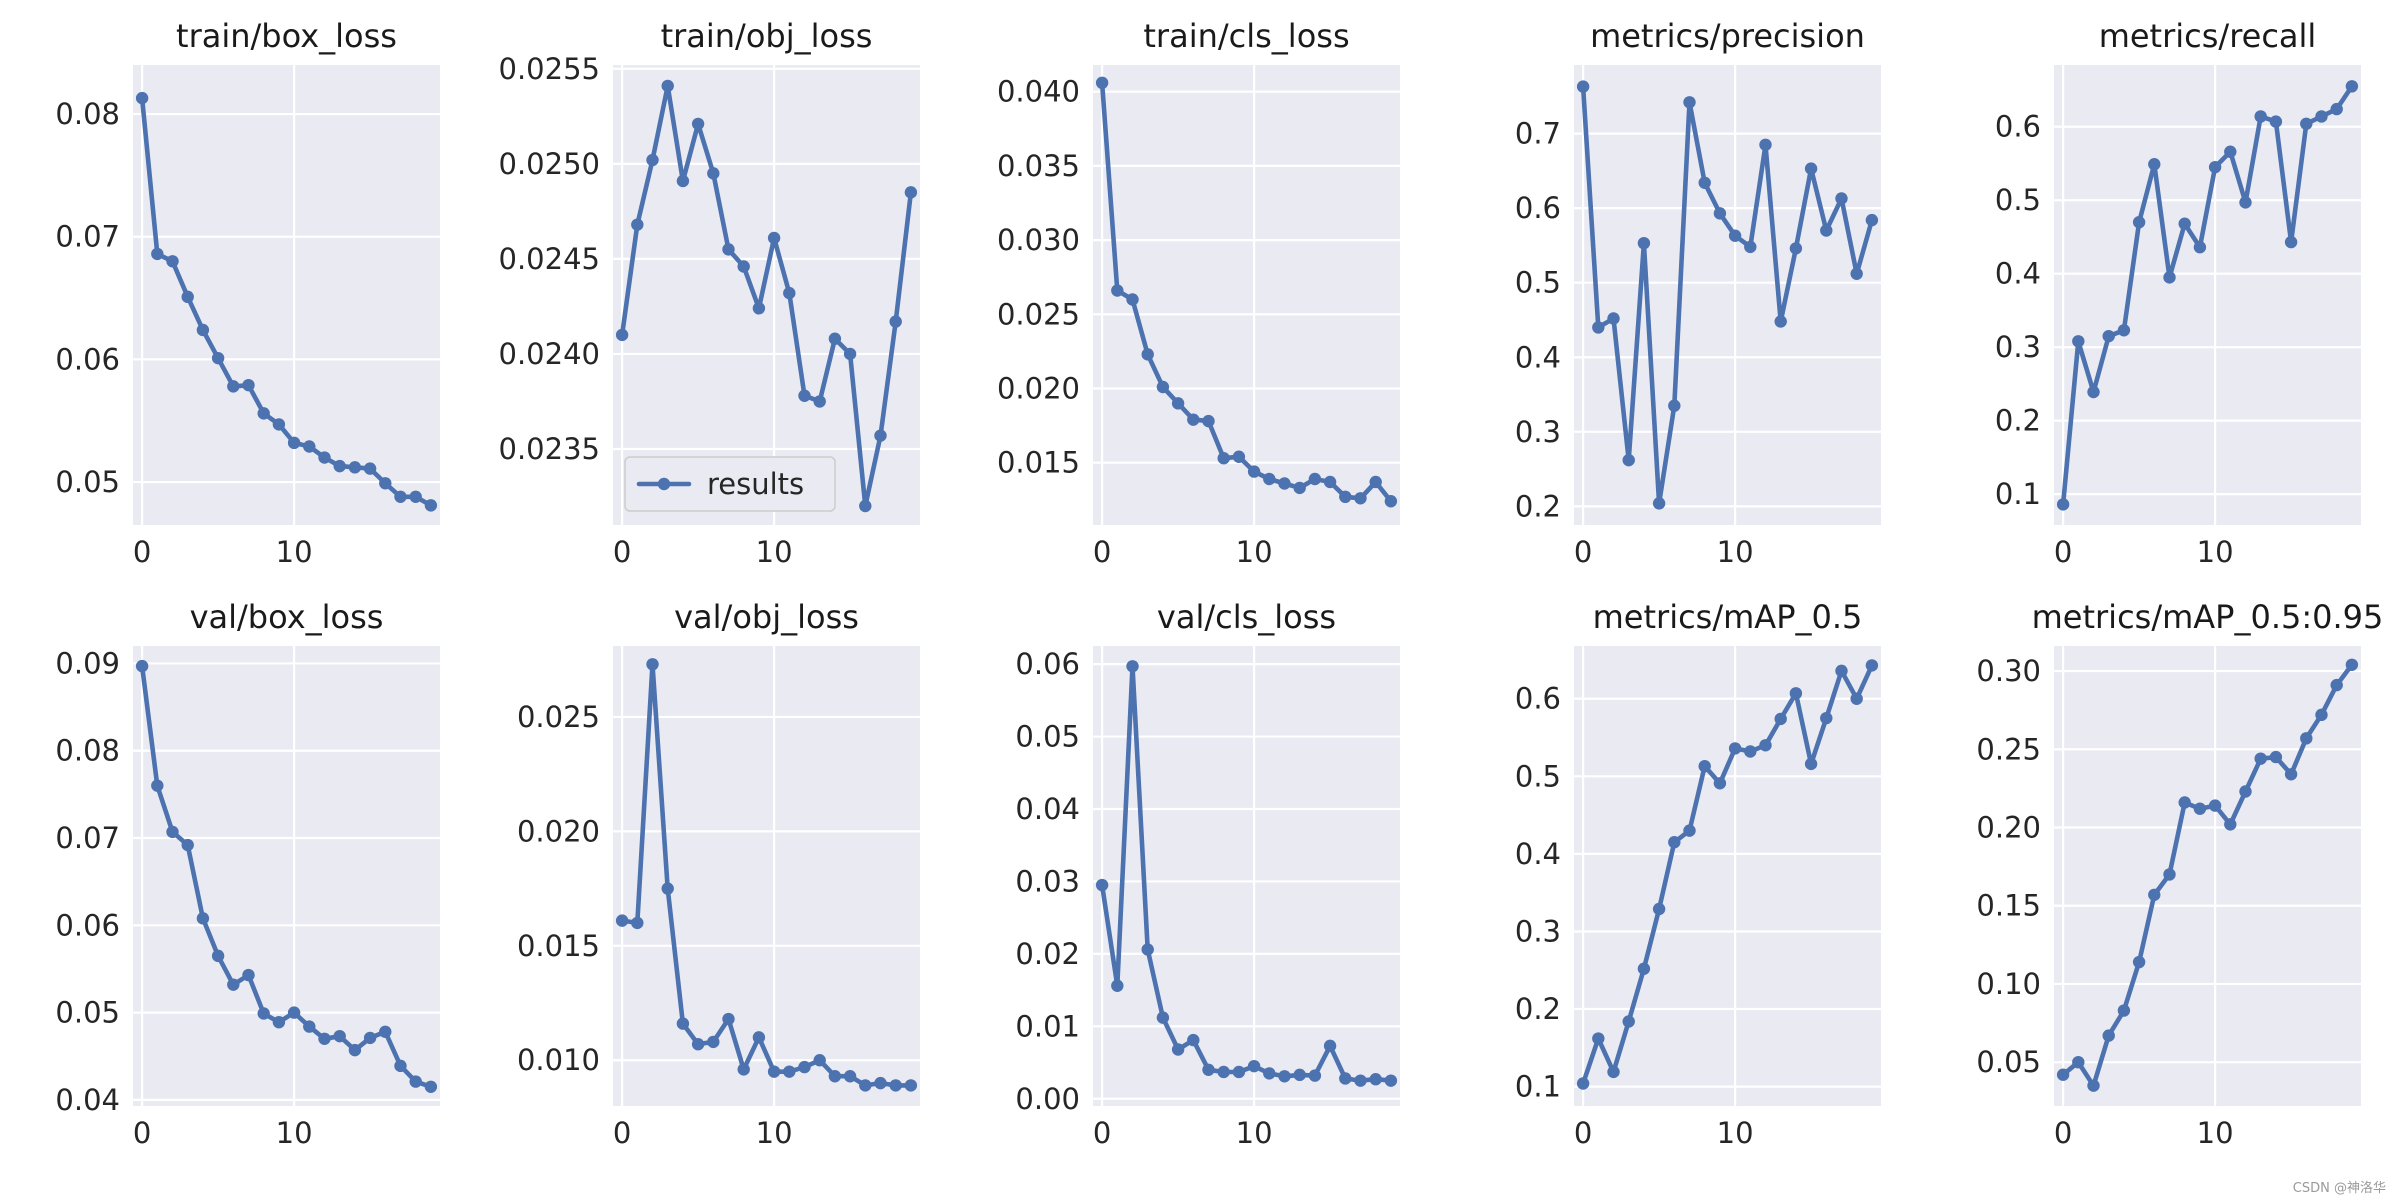 The height and width of the screenshot is (1200, 2400). What do you see at coordinates (558, 1060) in the screenshot?
I see `y-tick-label: 0.010` at bounding box center [558, 1060].